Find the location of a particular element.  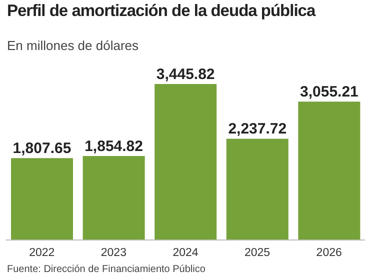

x-tick-label: 2022 is located at coordinates (42, 253).